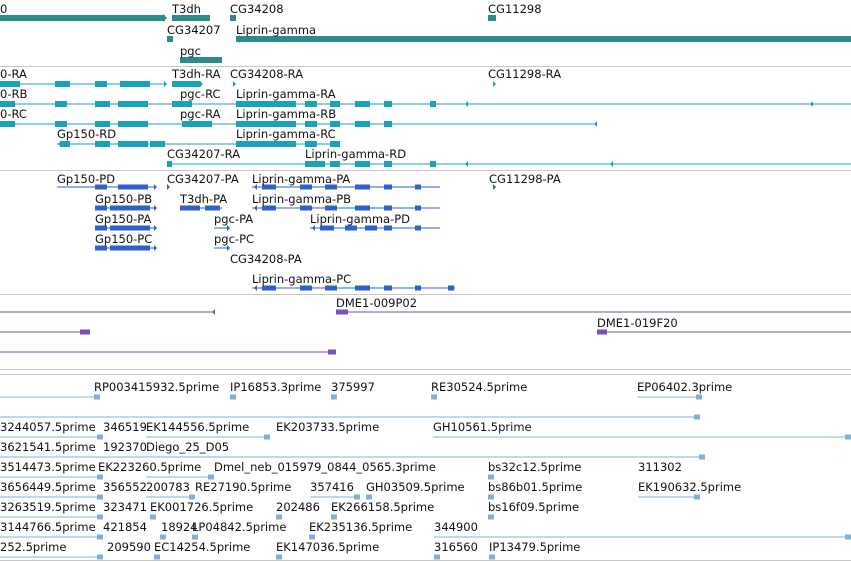  I want to click on est-label: 202486, so click(298, 507).